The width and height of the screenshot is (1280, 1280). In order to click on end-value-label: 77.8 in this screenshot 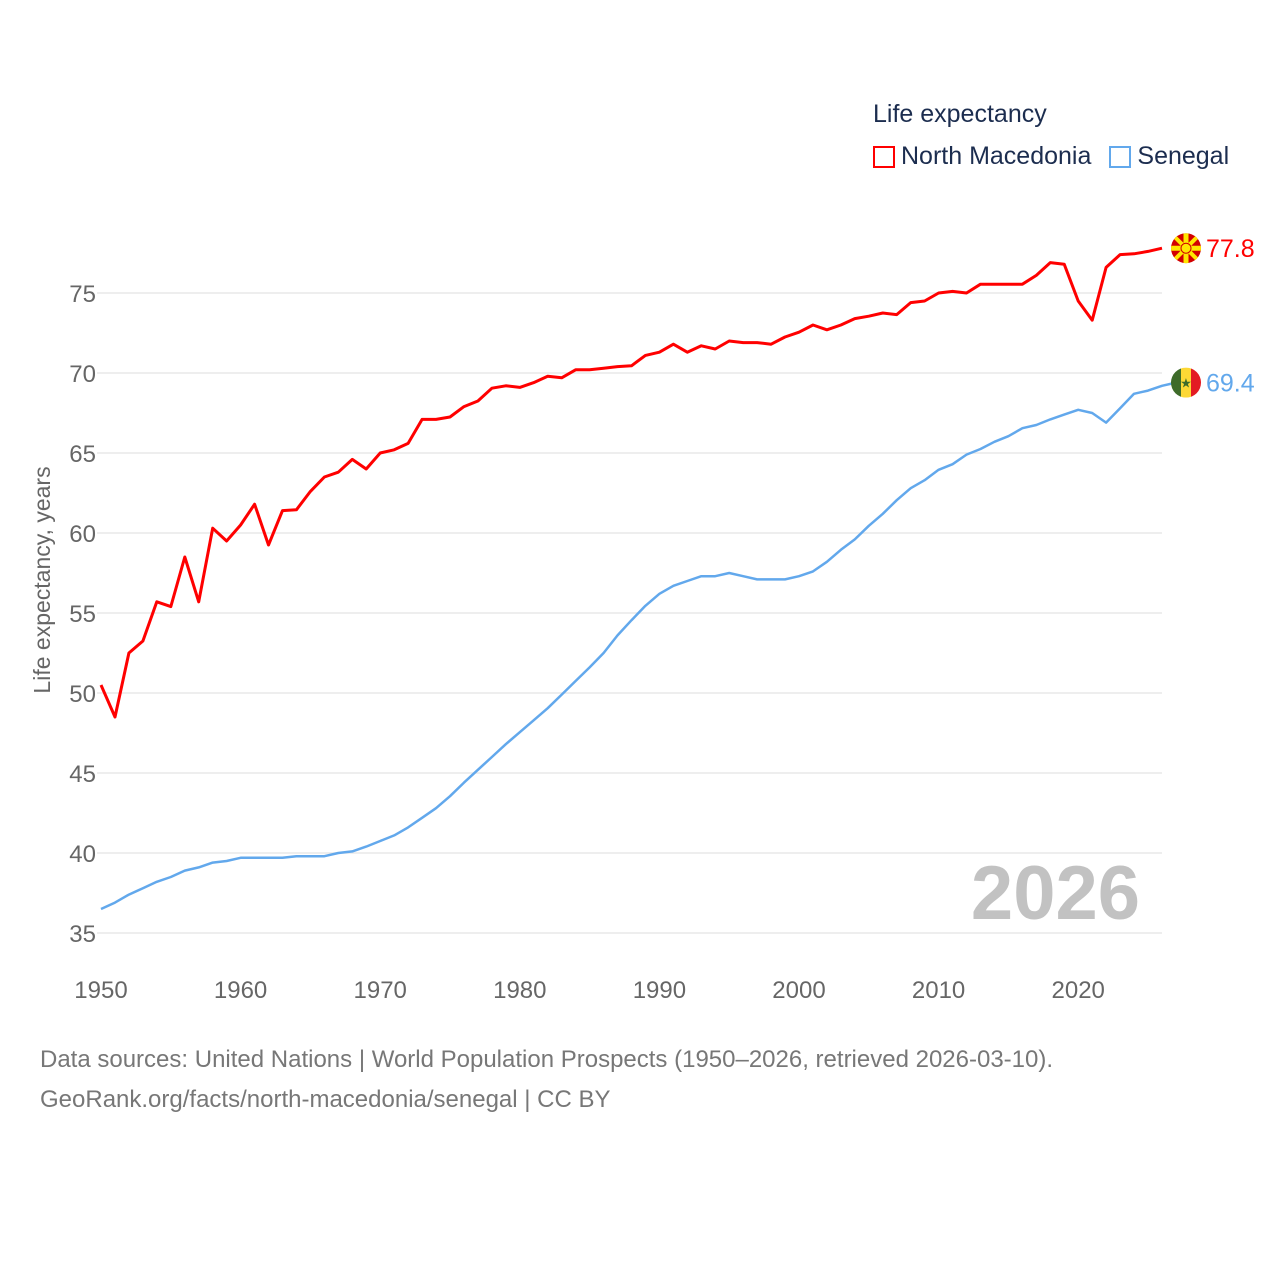, I will do `click(1230, 249)`.